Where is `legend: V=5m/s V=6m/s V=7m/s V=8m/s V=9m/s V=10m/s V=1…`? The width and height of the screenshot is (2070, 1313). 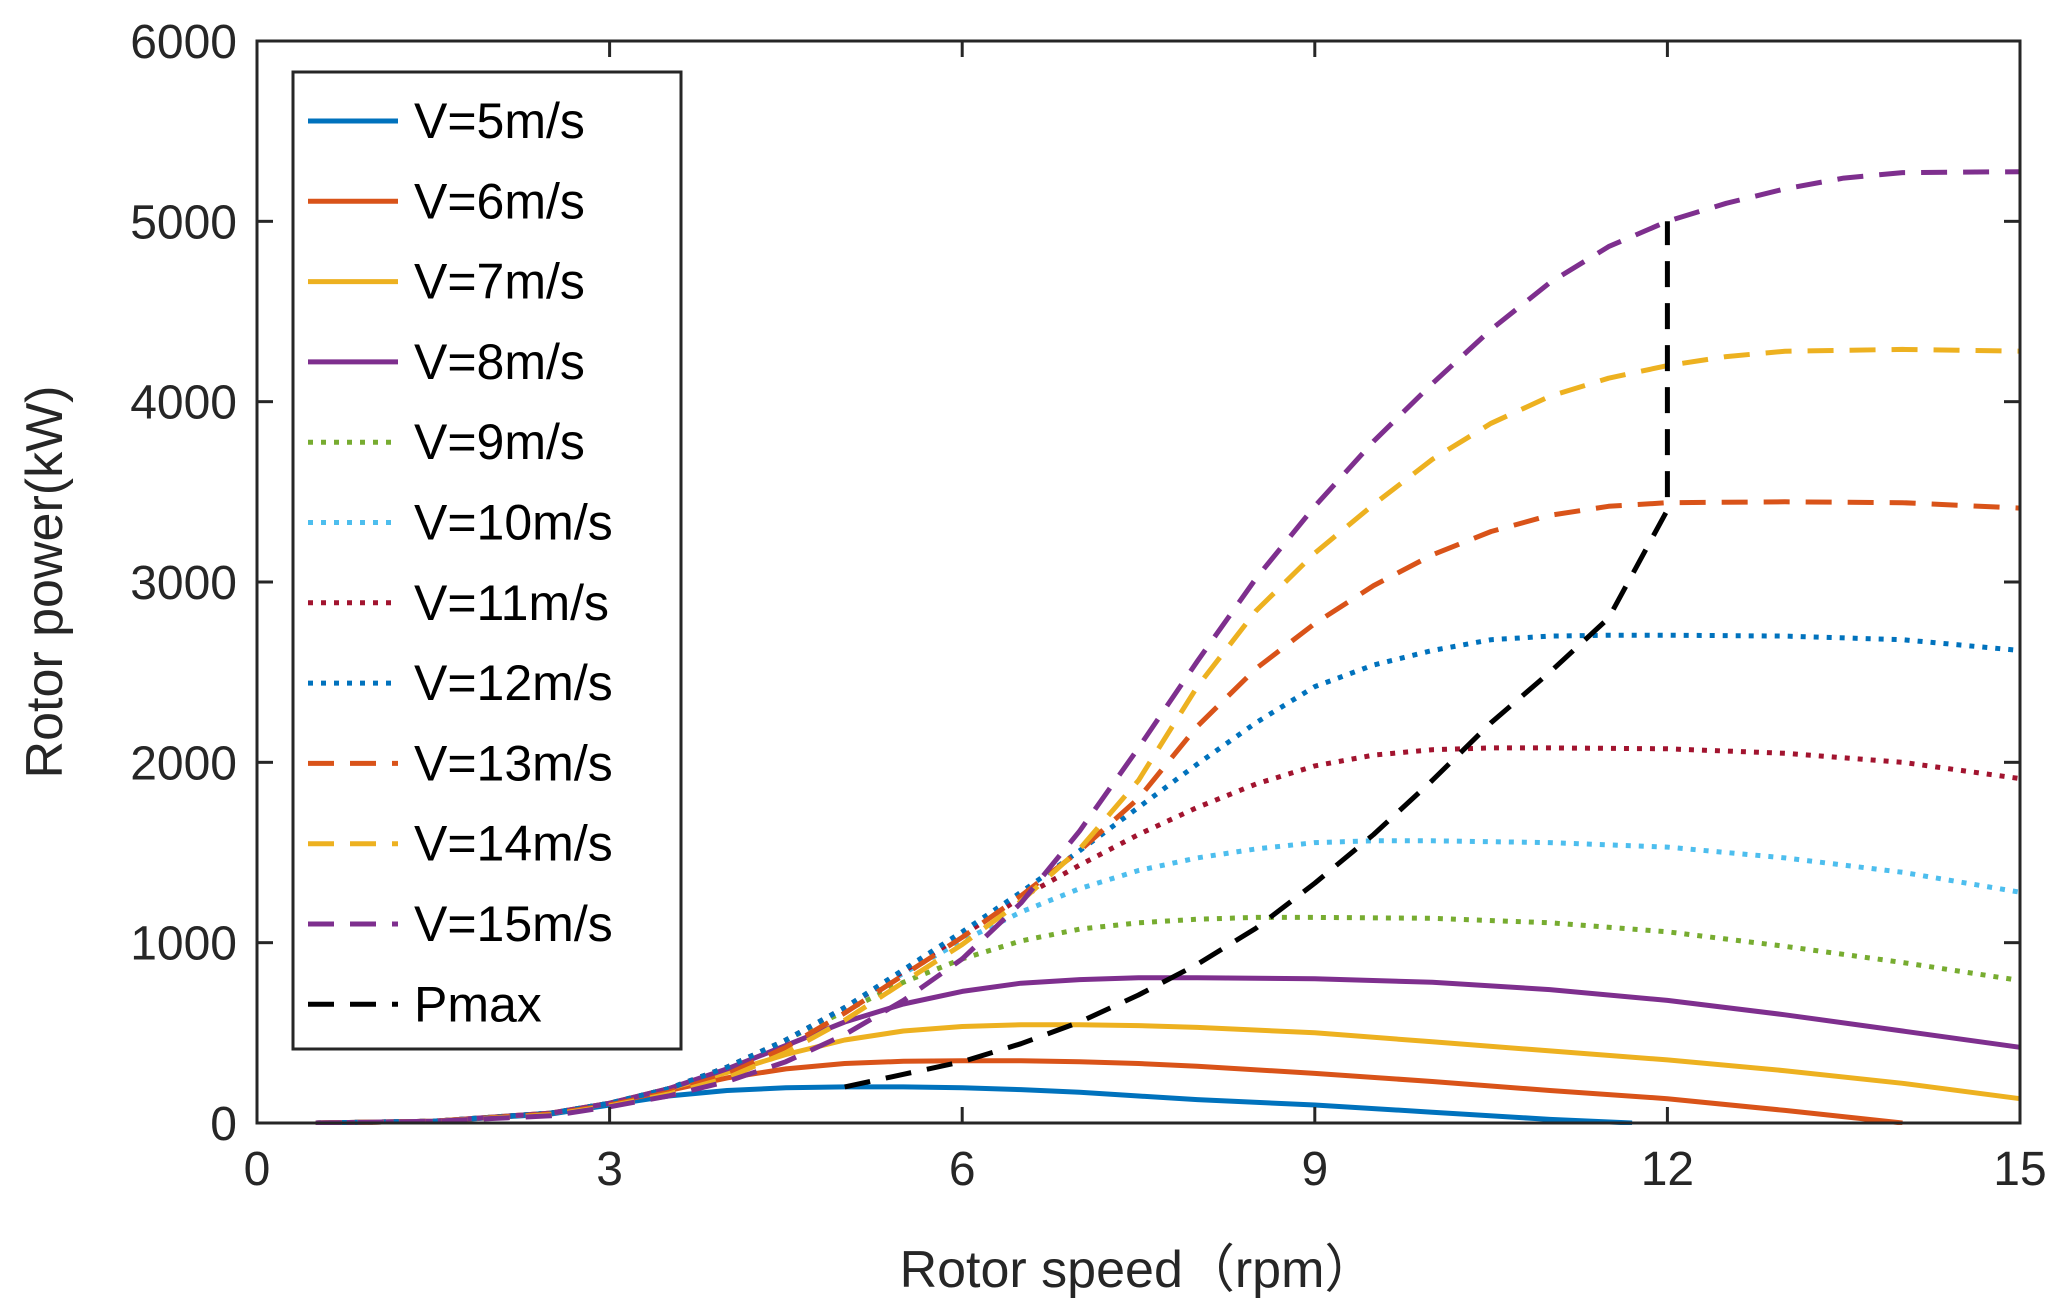 legend: V=5m/s V=6m/s V=7m/s V=8m/s V=9m/s V=10m/s V=1… is located at coordinates (487, 560).